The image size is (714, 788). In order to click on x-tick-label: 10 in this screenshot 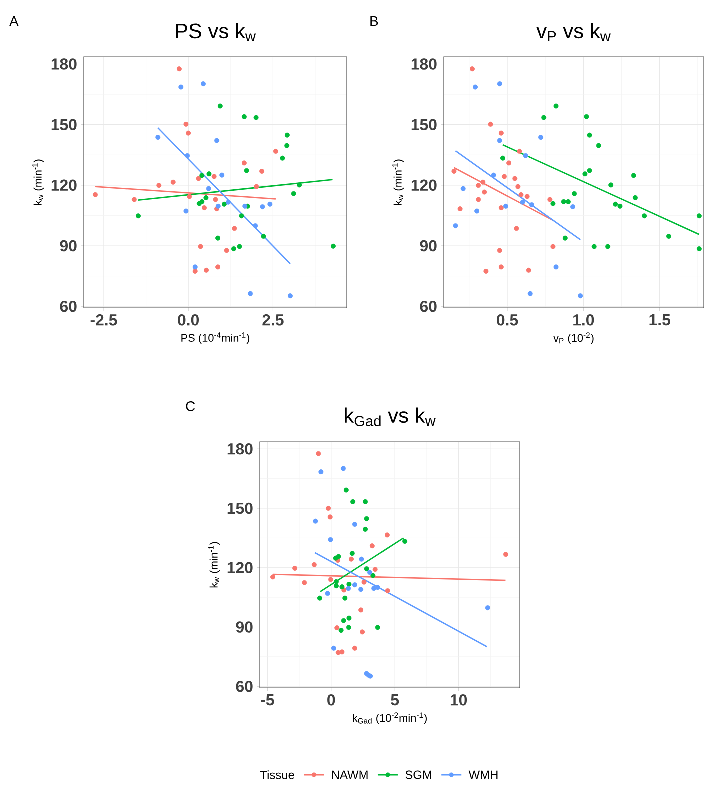, I will do `click(459, 700)`.